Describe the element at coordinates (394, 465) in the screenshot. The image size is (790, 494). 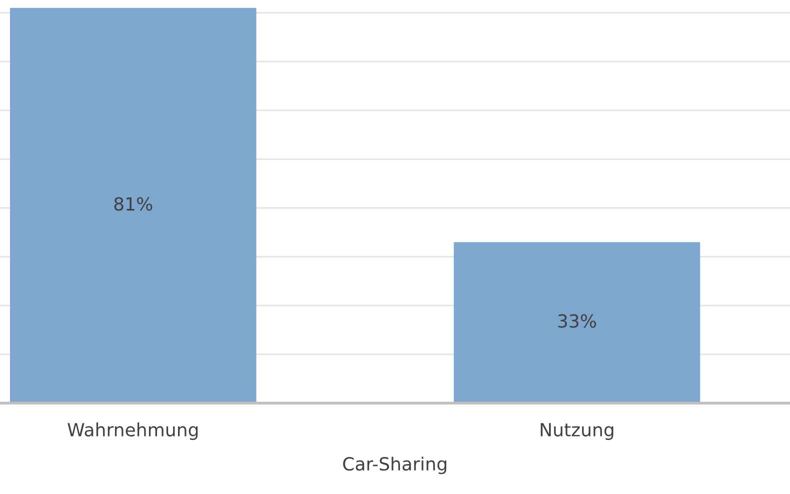
I see `x-axis-title: Car-Sharing` at that location.